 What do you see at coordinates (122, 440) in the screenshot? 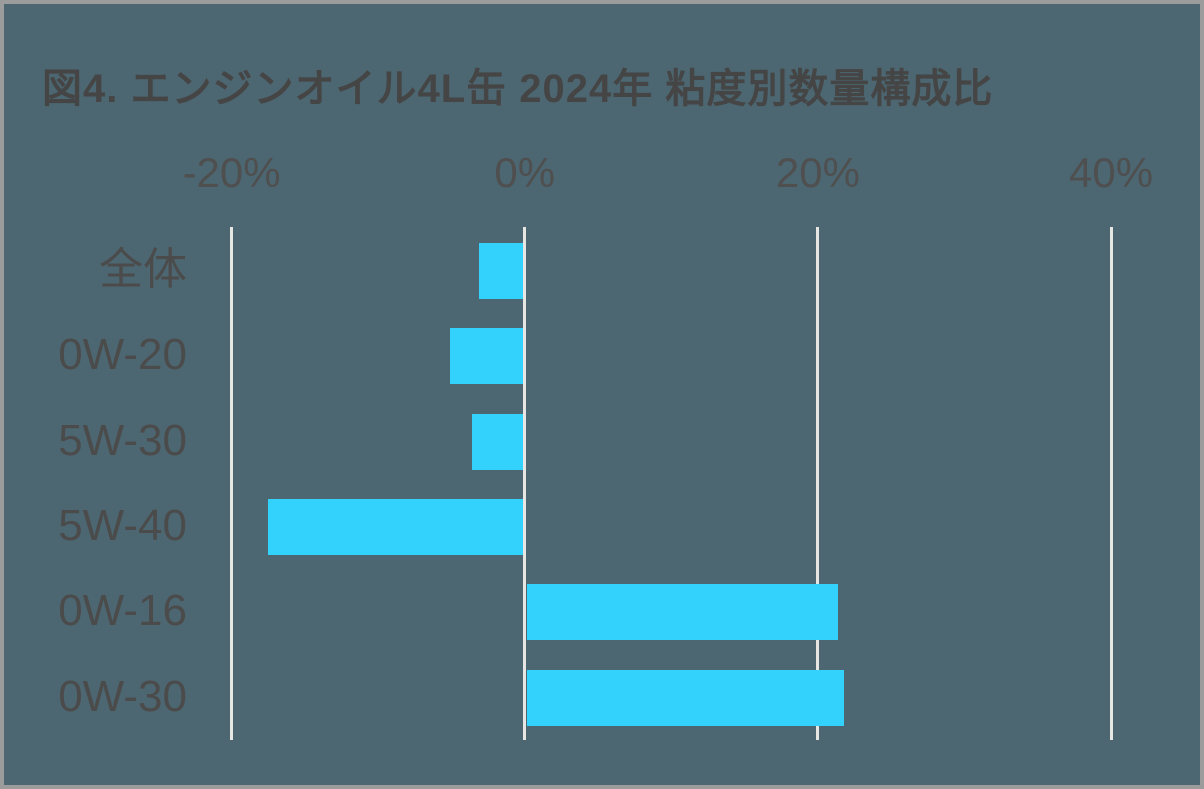
I see `category-label: 5W-30` at bounding box center [122, 440].